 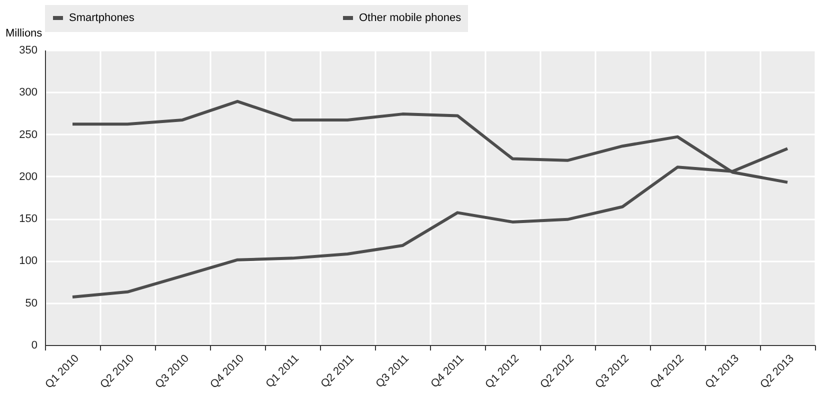 What do you see at coordinates (28, 92) in the screenshot?
I see `y-tick-label: 300` at bounding box center [28, 92].